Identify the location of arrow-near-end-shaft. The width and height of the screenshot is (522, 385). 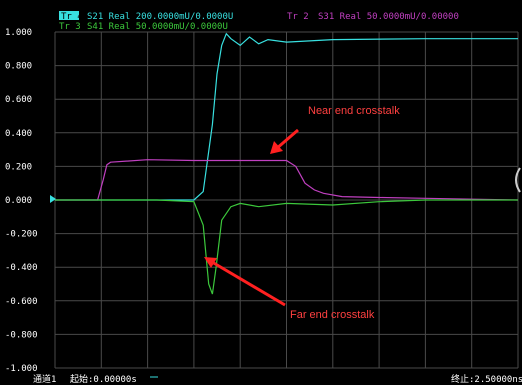
(287, 139).